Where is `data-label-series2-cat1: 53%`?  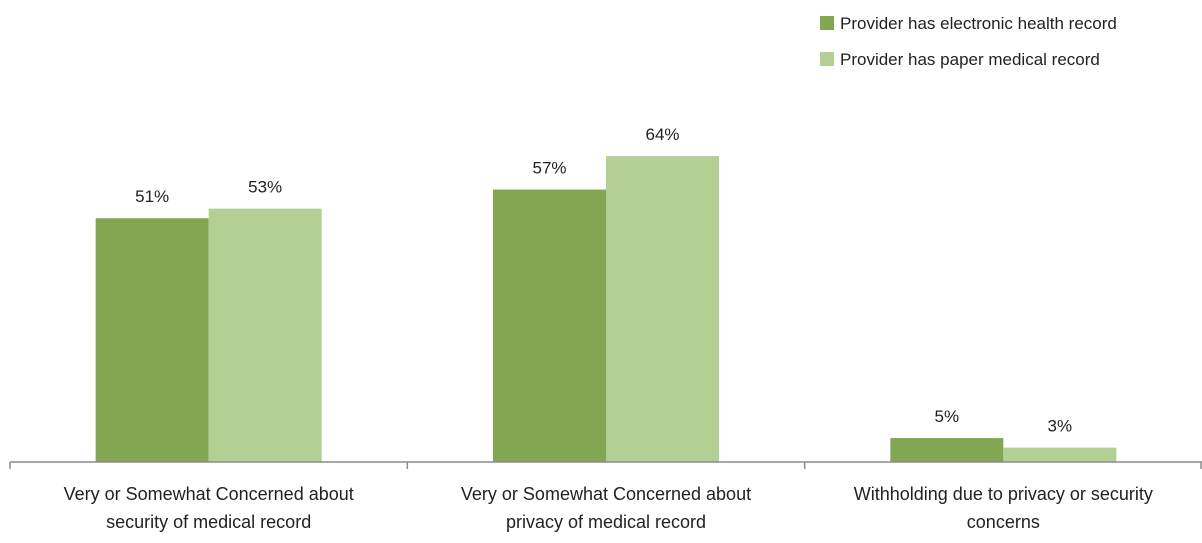
data-label-series2-cat1: 53% is located at coordinates (265, 187).